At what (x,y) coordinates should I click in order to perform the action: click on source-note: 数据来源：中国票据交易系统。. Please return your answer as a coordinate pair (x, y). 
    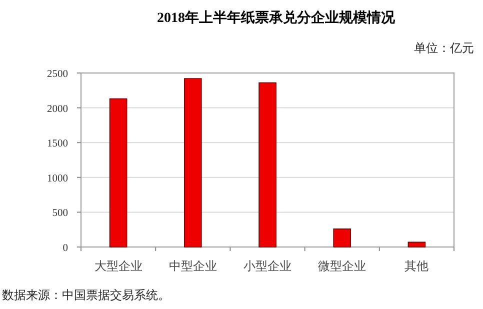
    Looking at the image, I should click on (86, 295).